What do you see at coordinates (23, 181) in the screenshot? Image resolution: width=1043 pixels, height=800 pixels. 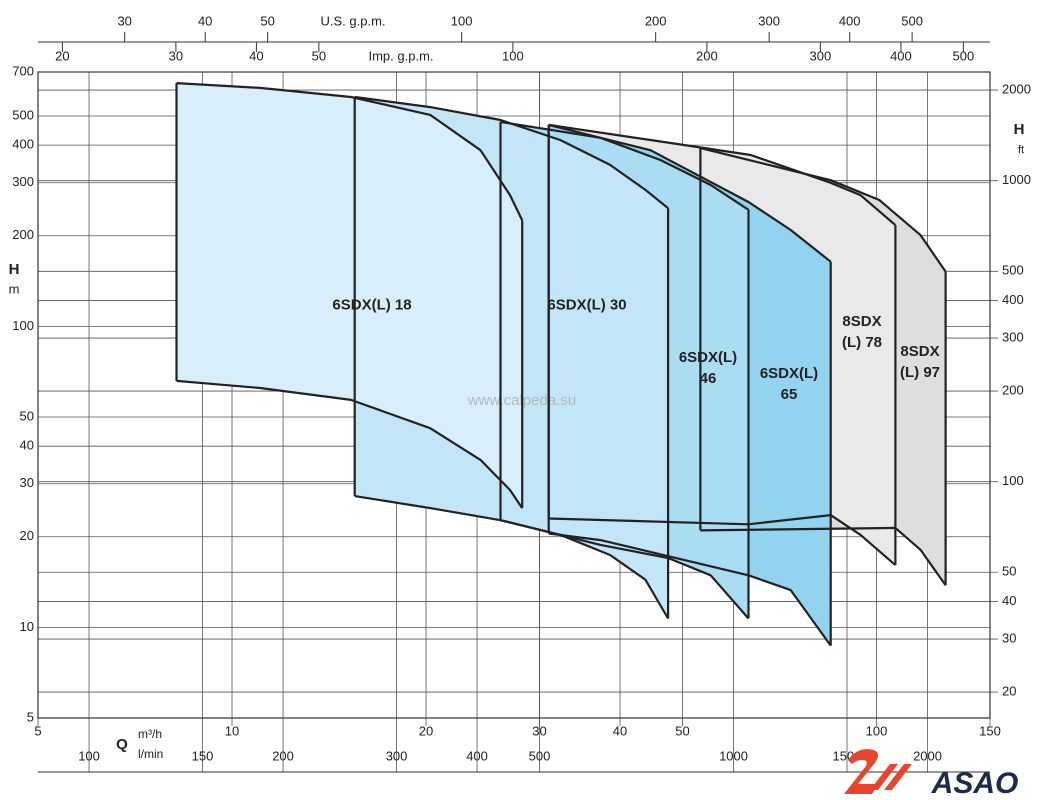 I see `y-tick-label: 300` at bounding box center [23, 181].